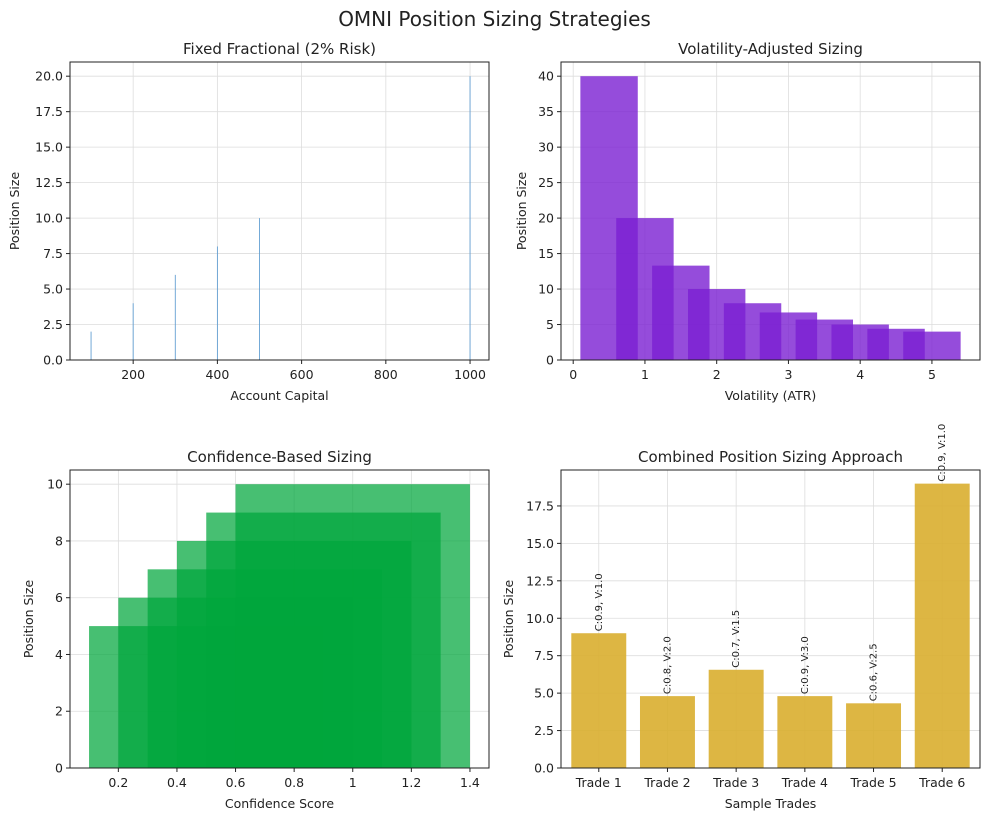  Describe the element at coordinates (860, 374) in the screenshot. I see `x-tick-label: 4` at that location.